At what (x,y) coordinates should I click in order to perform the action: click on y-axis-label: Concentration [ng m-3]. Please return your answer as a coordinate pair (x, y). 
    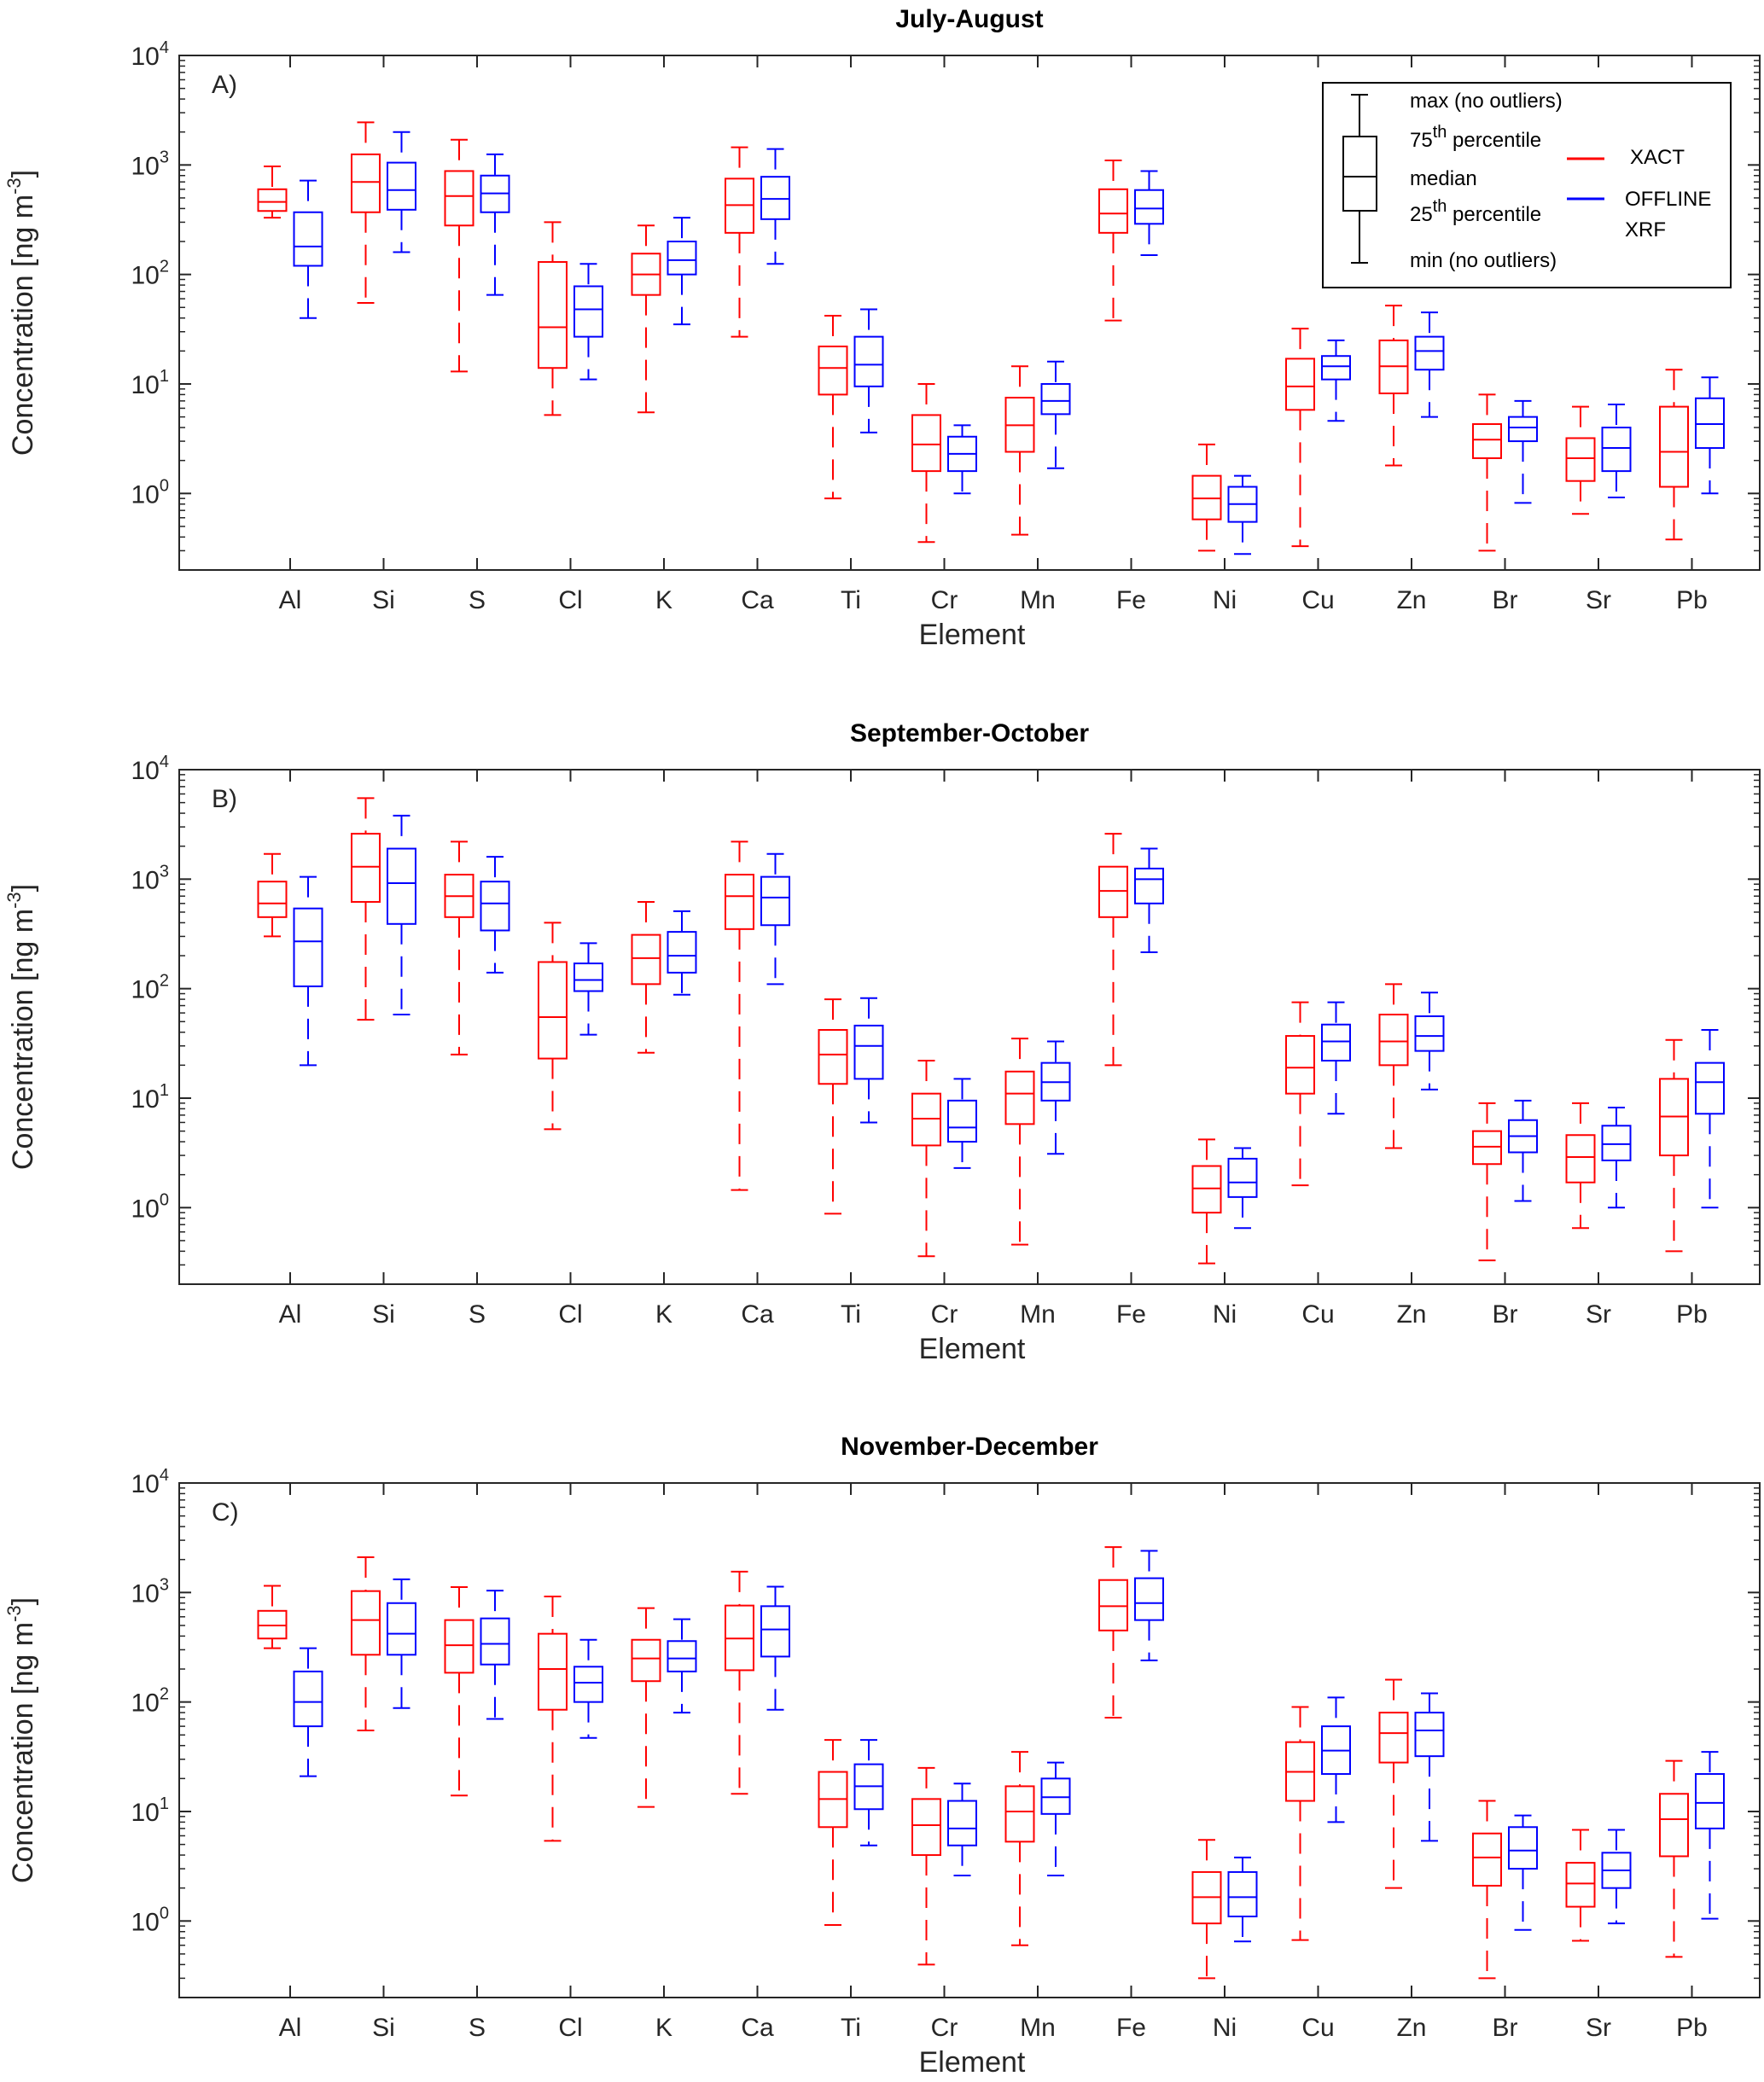
    Looking at the image, I should click on (21, 1740).